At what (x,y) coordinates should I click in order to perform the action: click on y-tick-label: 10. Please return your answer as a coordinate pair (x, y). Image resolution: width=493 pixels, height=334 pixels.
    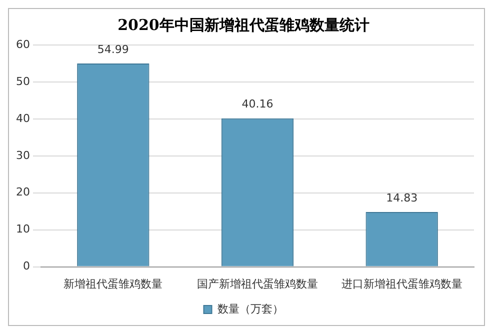
    Looking at the image, I should click on (23, 229).